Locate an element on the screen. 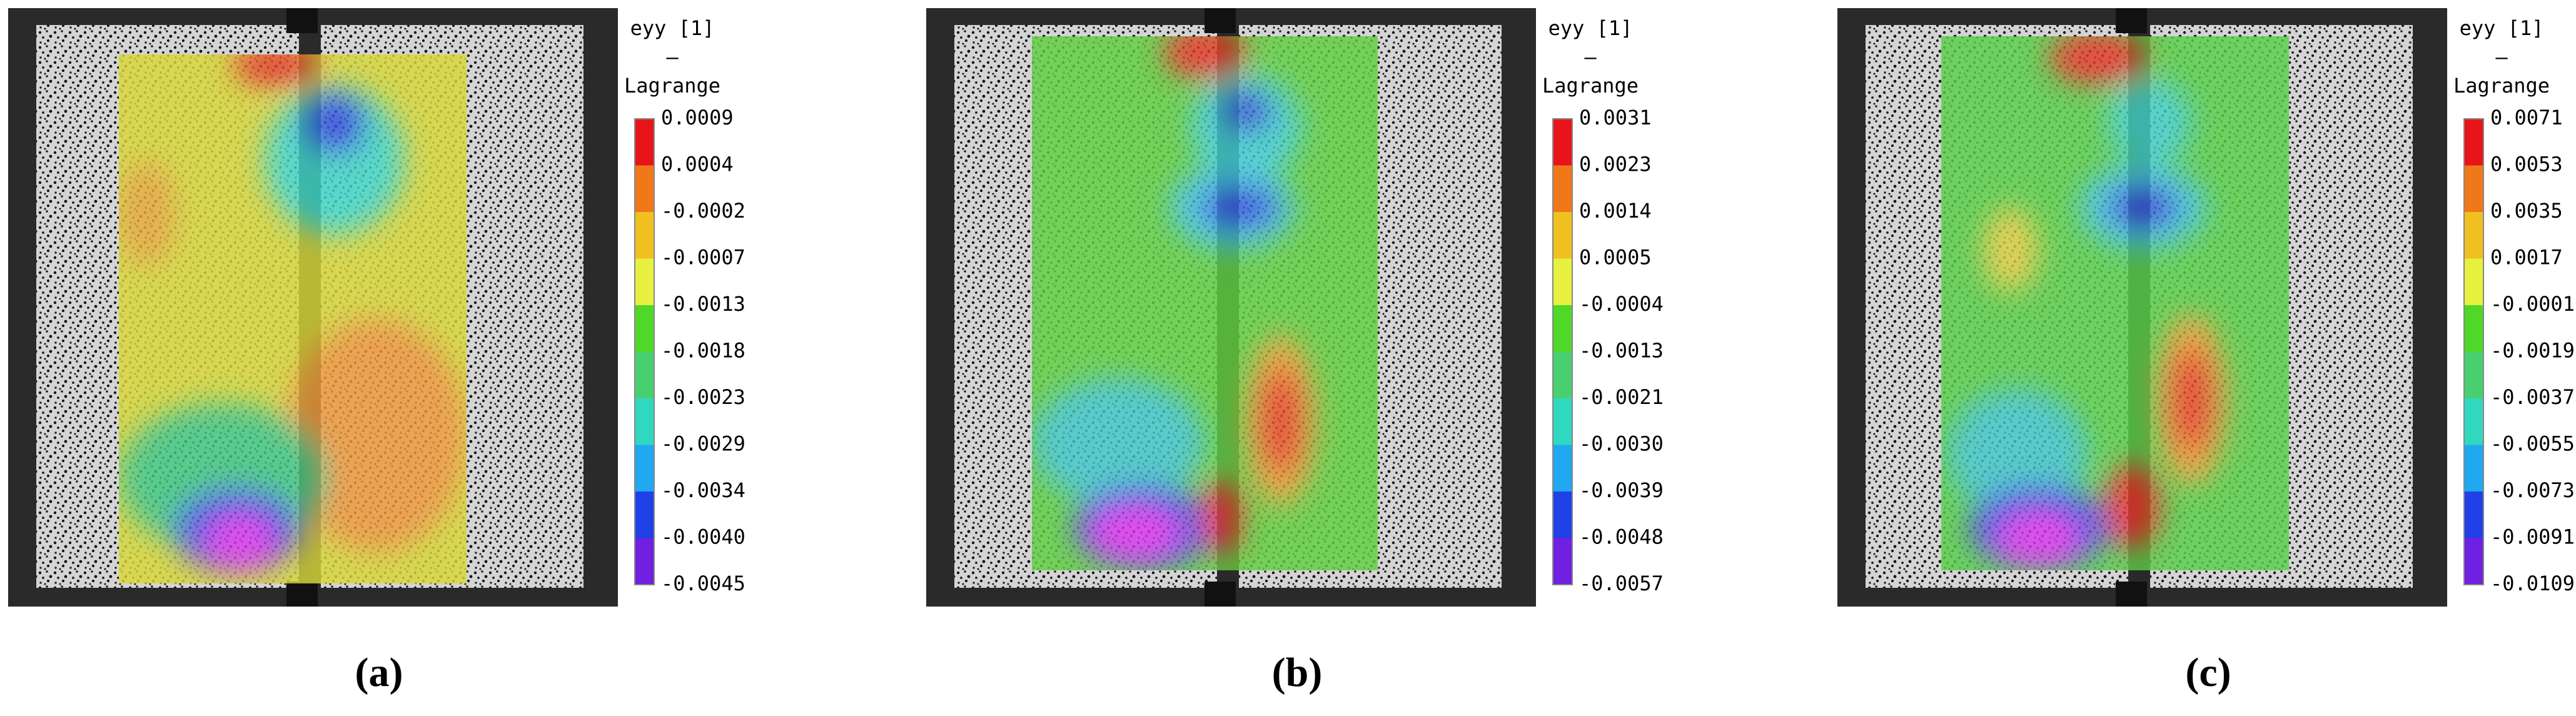 The image size is (2576, 716). colorbar-tick-label: -0.0034 is located at coordinates (703, 490).